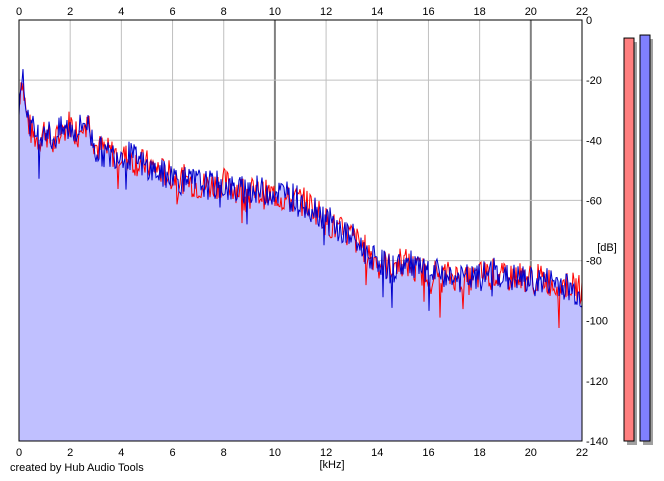 This screenshot has width=664, height=481. Describe the element at coordinates (275, 453) in the screenshot. I see `x-tick-bottom-5: 10` at that location.